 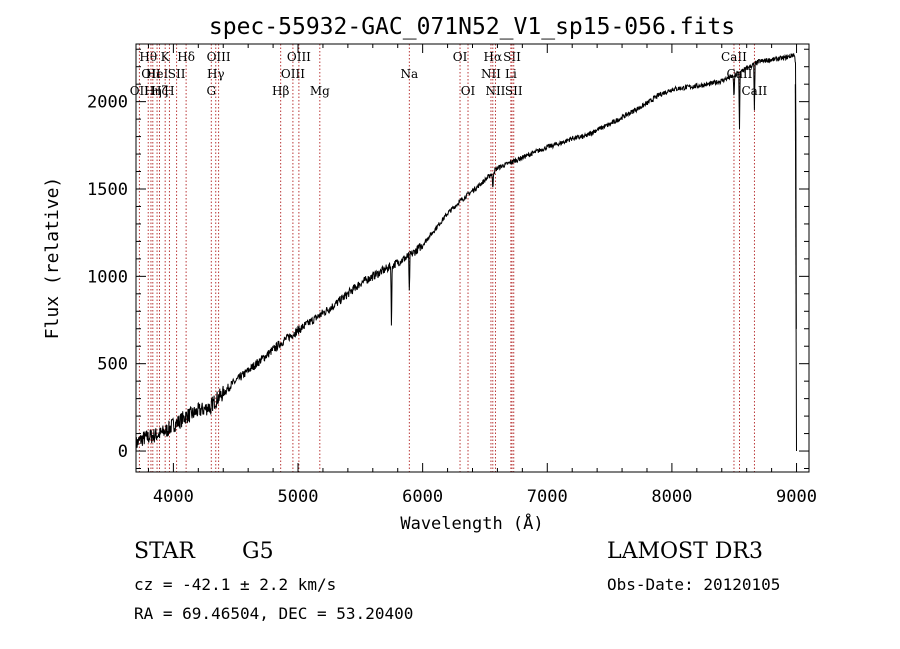 I want to click on y-tick-label: 0, so click(x=123, y=452).